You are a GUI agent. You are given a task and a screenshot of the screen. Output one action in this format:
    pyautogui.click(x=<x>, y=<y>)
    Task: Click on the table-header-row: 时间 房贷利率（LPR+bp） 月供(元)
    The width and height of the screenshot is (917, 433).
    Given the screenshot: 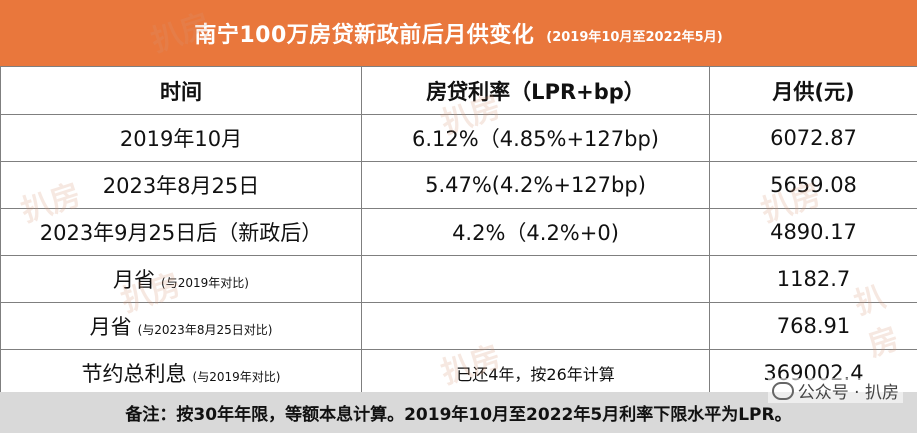 What is the action you would take?
    pyautogui.click(x=458, y=90)
    